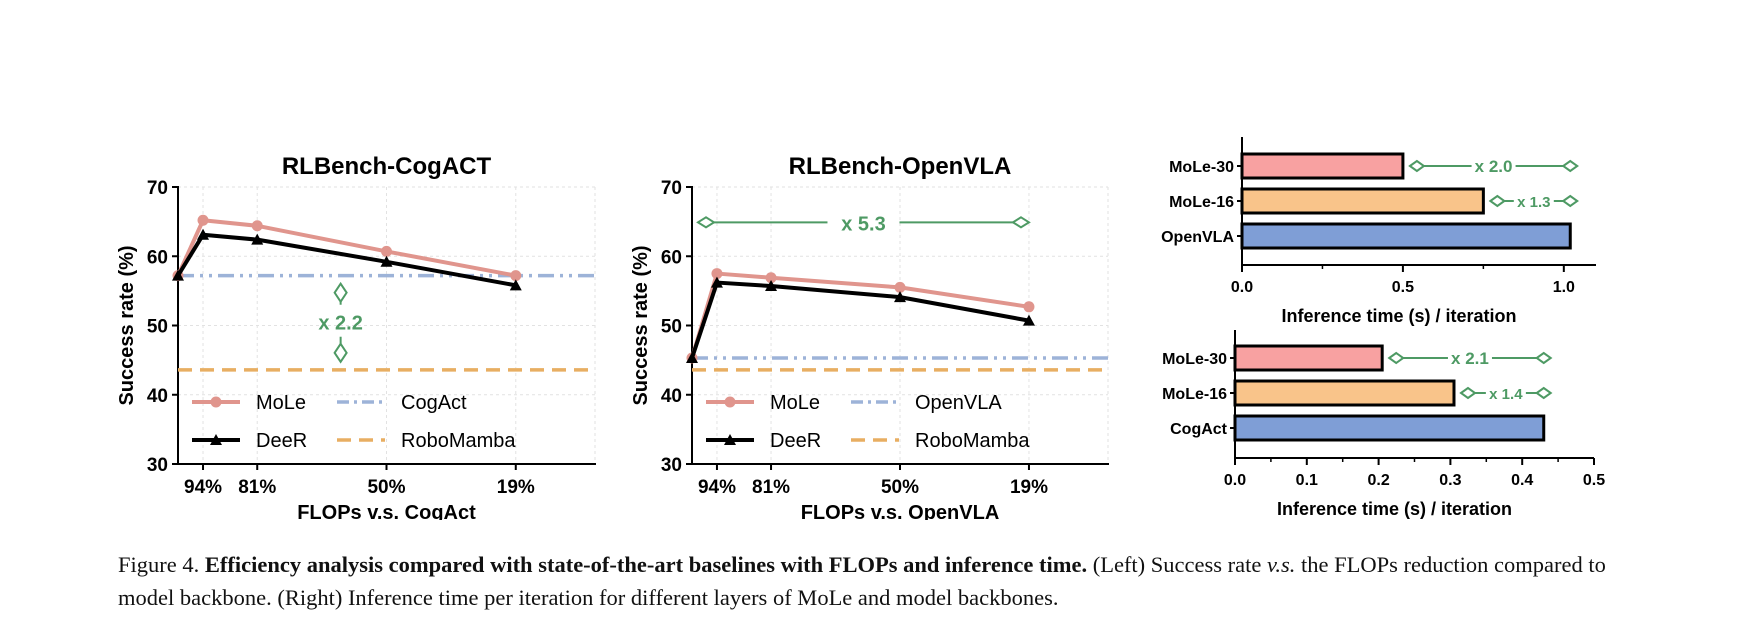 The height and width of the screenshot is (635, 1751). What do you see at coordinates (1029, 487) in the screenshot?
I see `x-tick-label: 19%` at bounding box center [1029, 487].